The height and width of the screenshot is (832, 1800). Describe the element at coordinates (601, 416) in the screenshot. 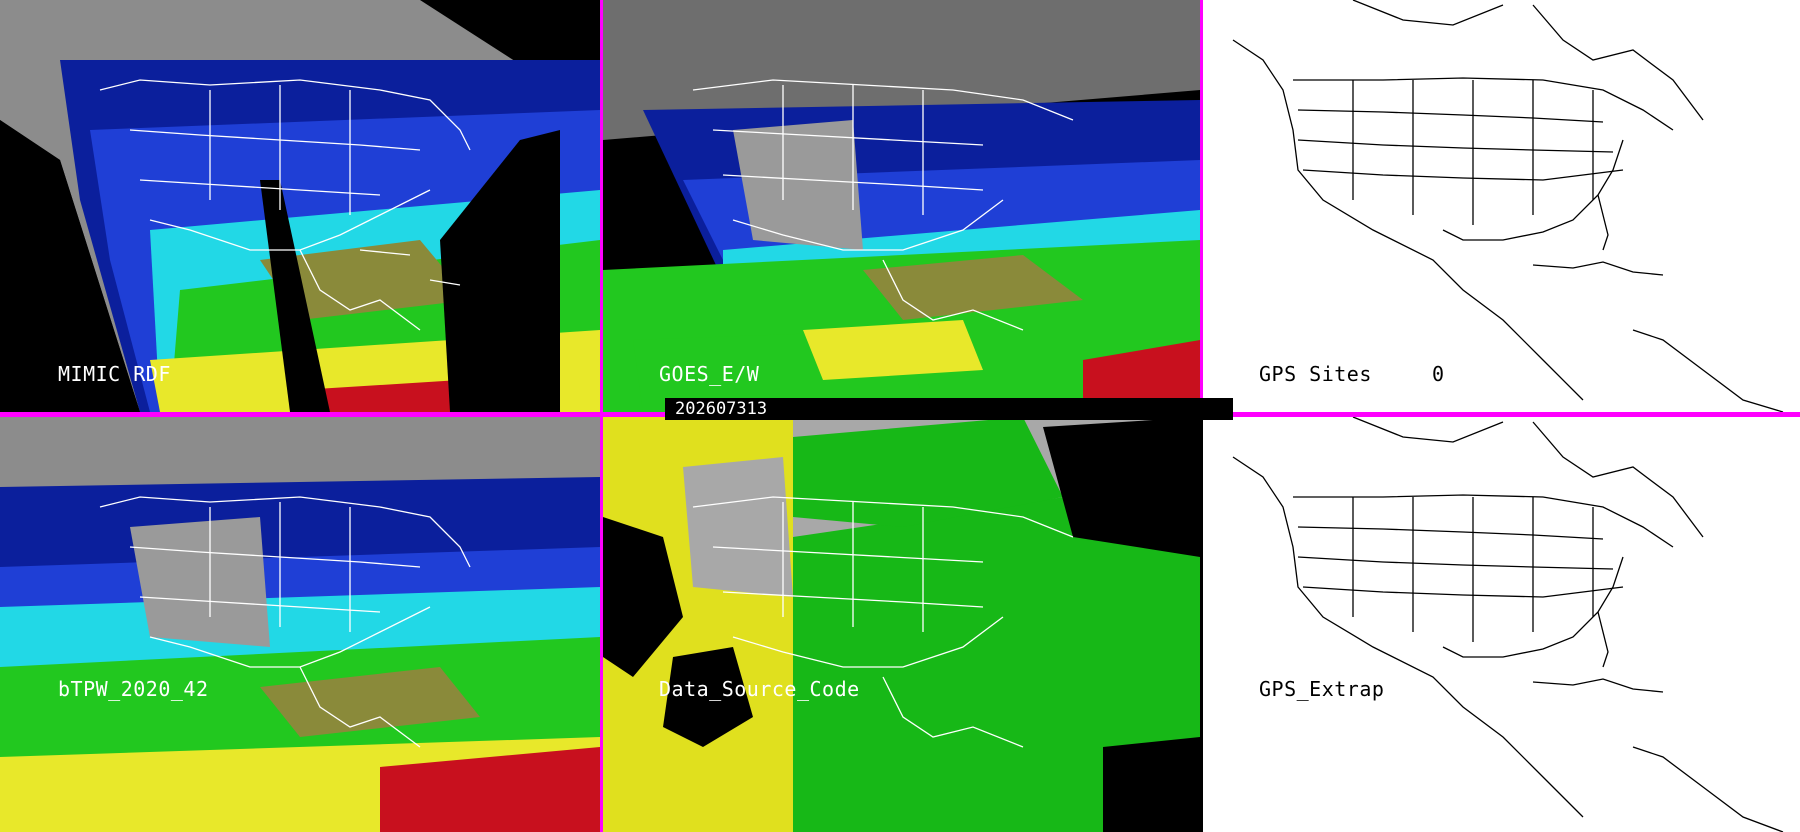

I see `divider-vertical-left` at that location.